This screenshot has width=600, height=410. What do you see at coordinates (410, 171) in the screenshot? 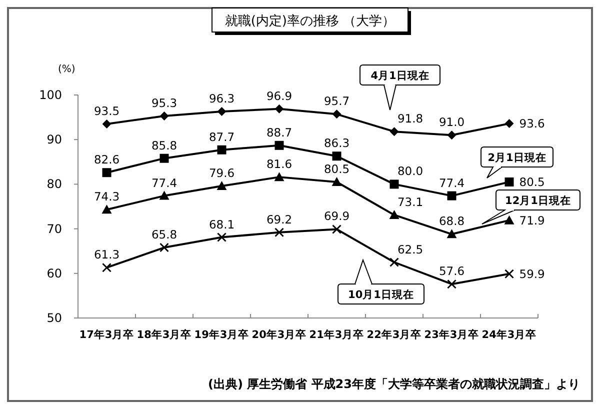
I see `data-label: 80.0` at bounding box center [410, 171].